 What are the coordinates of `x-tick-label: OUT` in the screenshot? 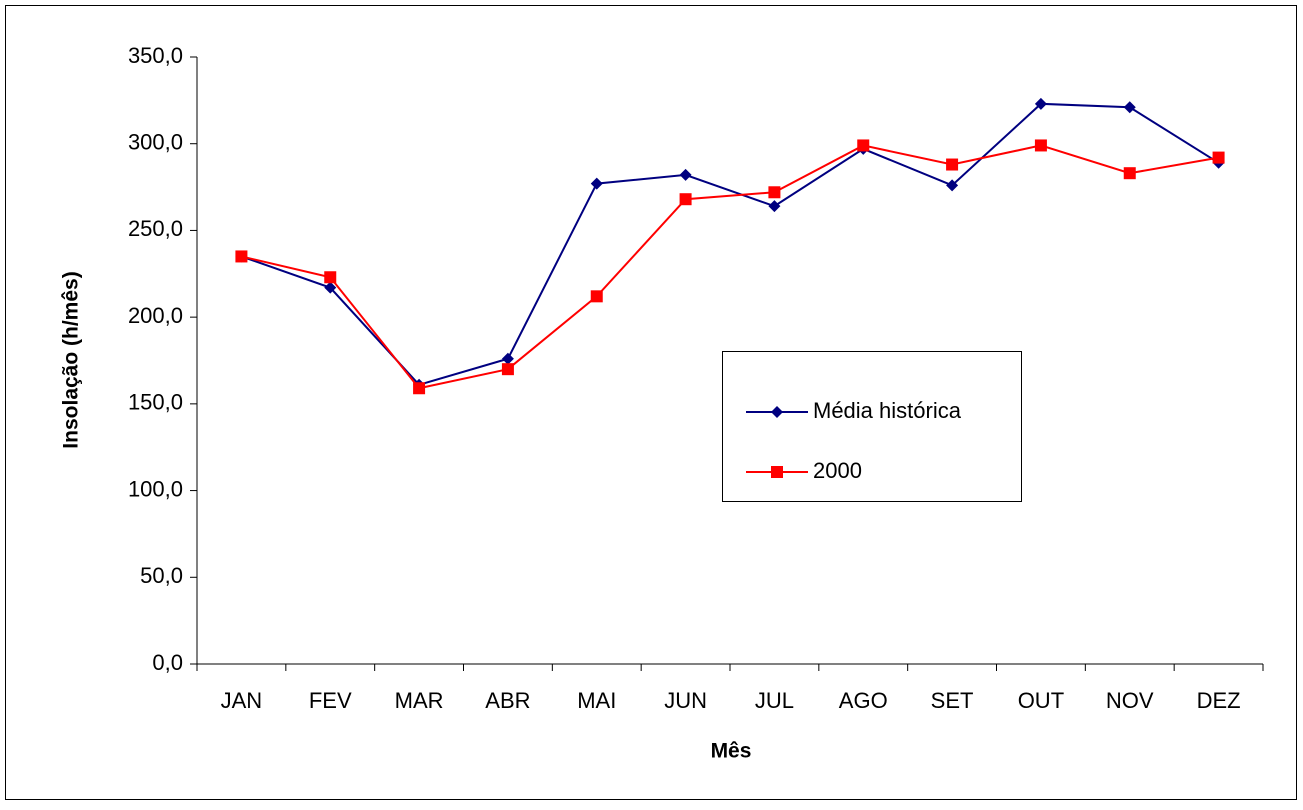 It's located at (1041, 700).